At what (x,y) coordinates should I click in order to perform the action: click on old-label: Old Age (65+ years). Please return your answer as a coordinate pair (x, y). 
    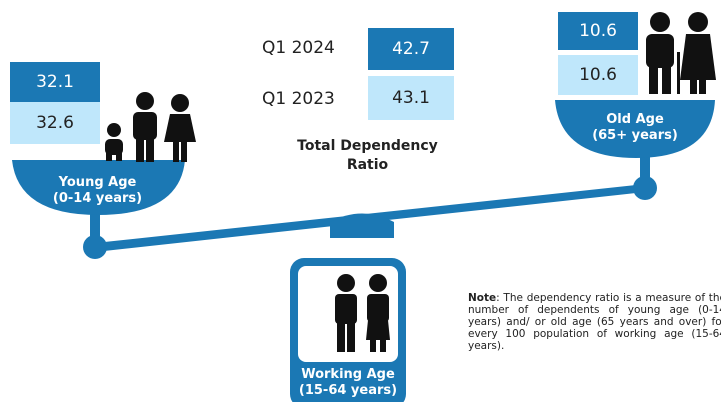
    Looking at the image, I should click on (635, 128).